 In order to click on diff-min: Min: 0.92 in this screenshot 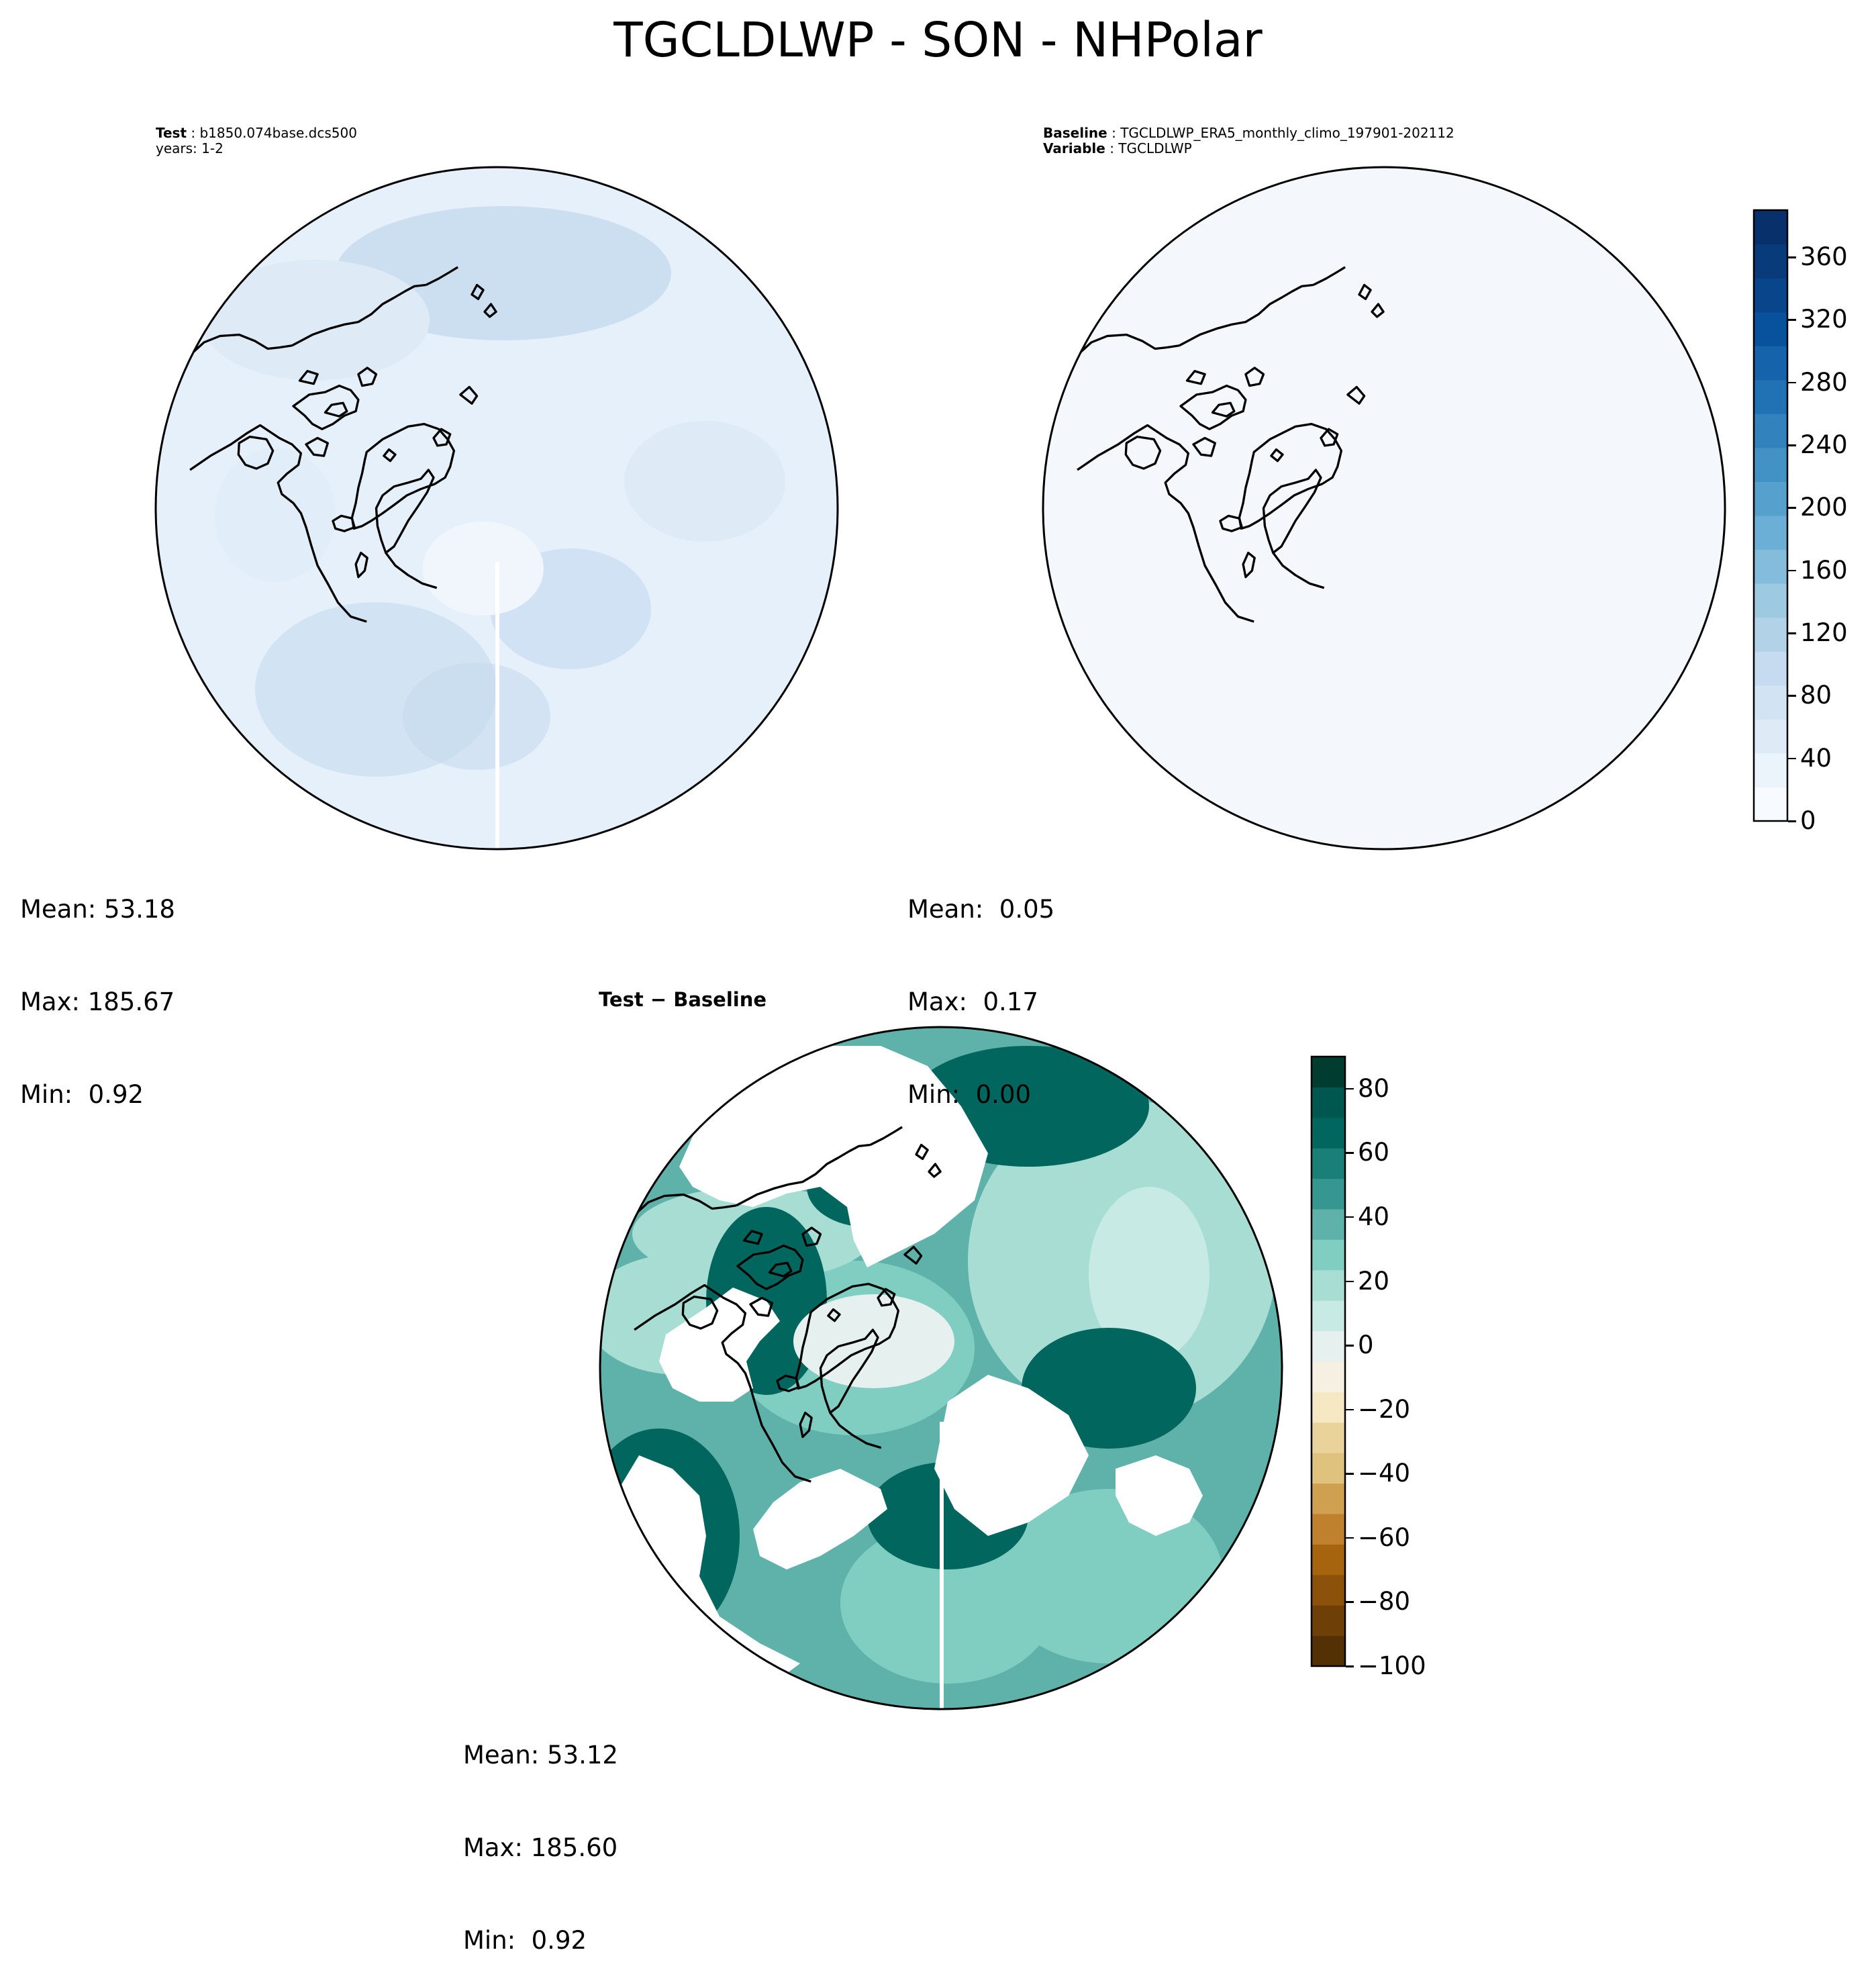, I will do `click(525, 1941)`.